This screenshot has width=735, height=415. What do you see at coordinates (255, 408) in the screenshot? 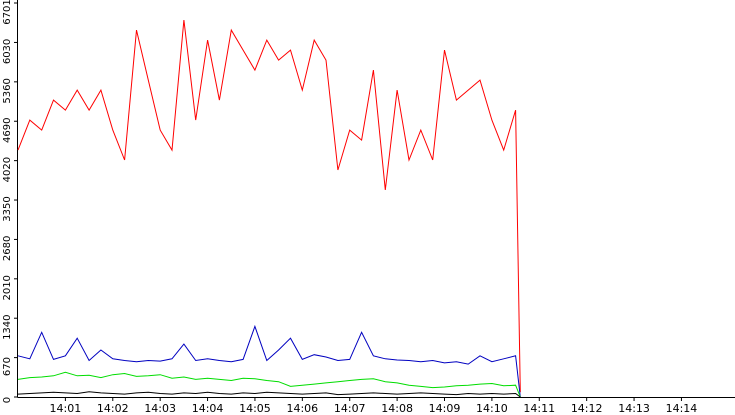
I see `x-tick-label: 14:05` at bounding box center [255, 408].